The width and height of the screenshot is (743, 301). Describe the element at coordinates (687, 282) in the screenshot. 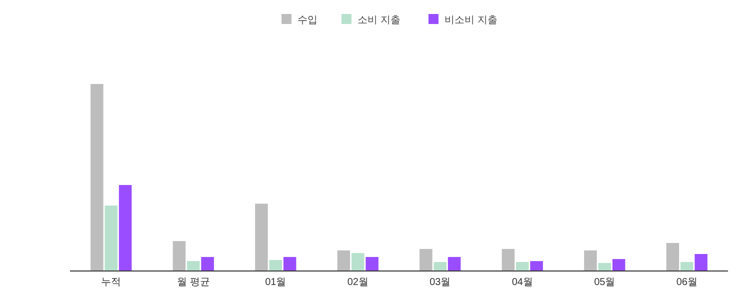

I see `x-tick-label: 06월` at that location.